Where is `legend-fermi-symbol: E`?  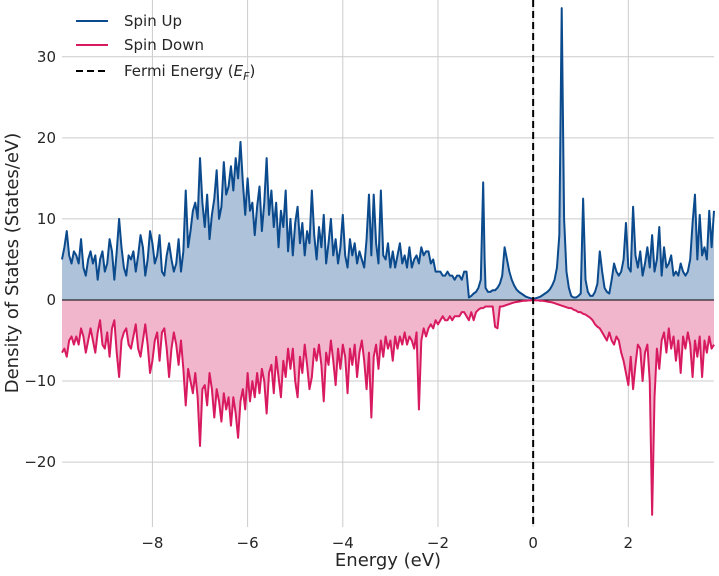 legend-fermi-symbol: E is located at coordinates (239, 71).